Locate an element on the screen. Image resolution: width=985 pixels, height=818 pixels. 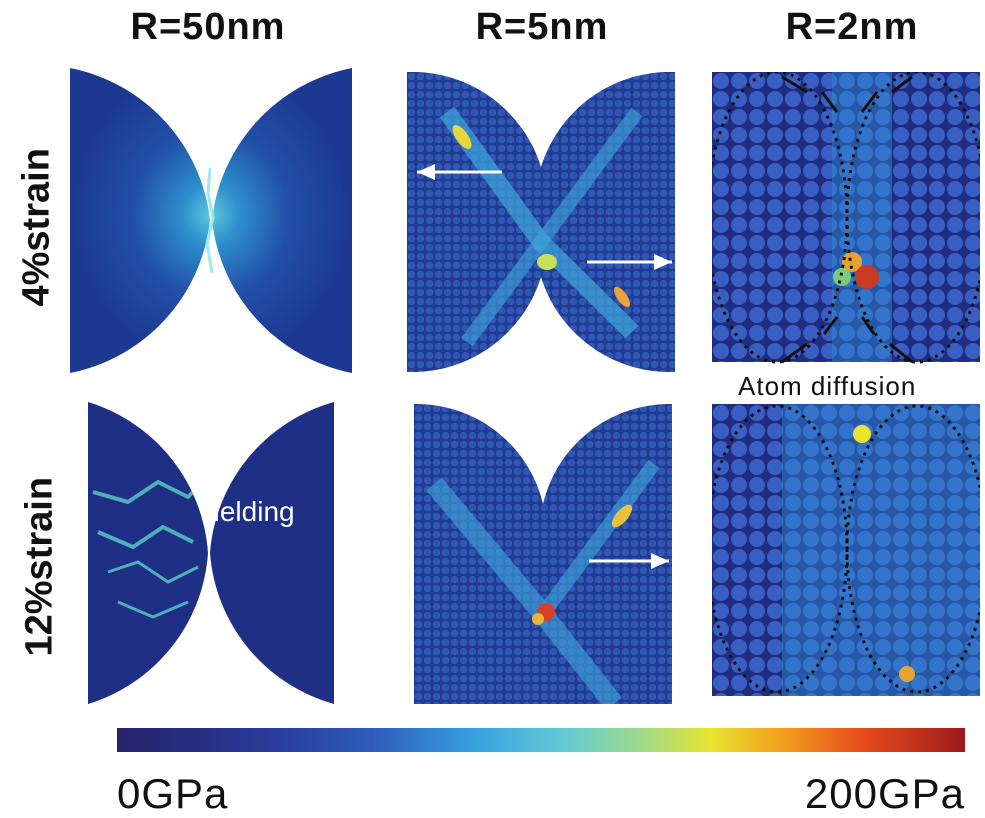
panel-r5-4strain is located at coordinates (541, 222).